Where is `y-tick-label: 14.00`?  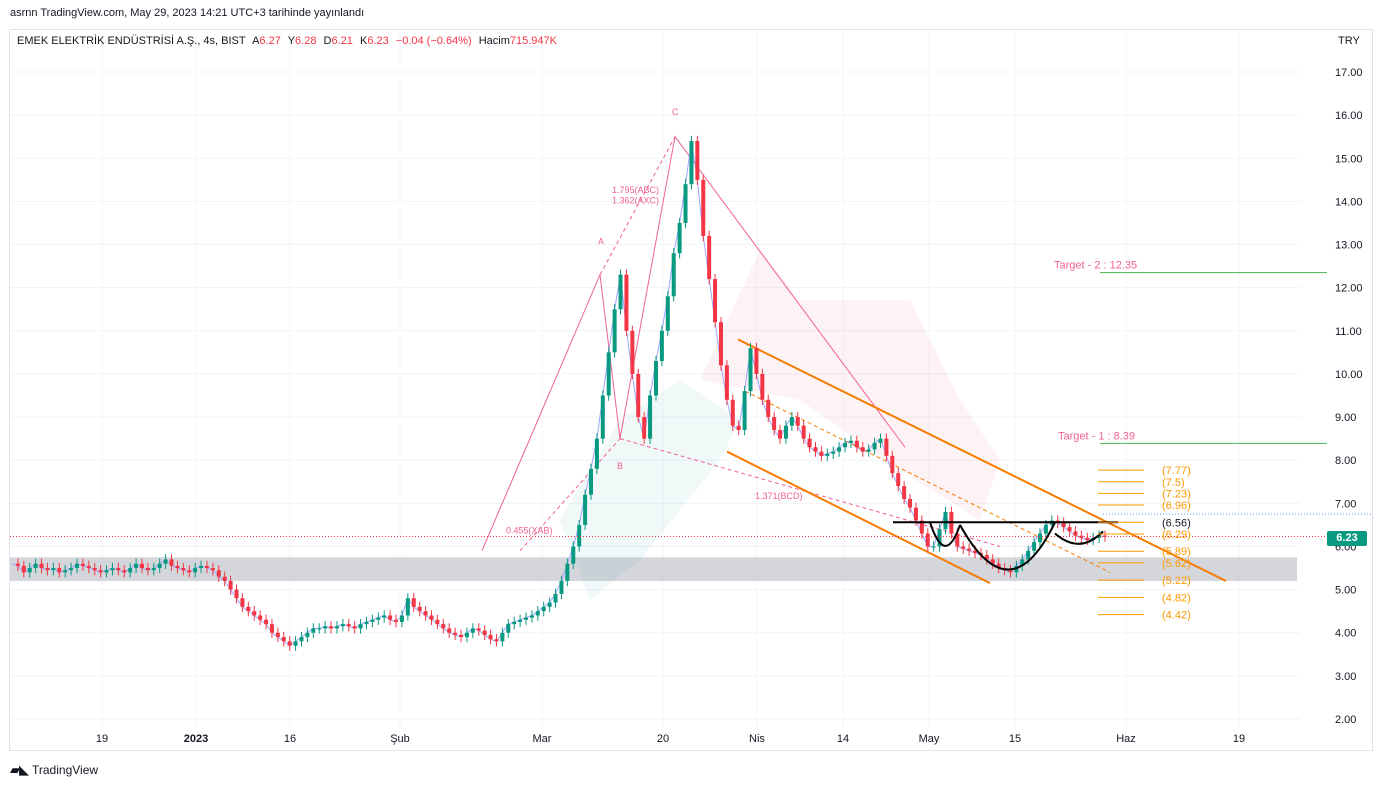 y-tick-label: 14.00 is located at coordinates (1349, 202).